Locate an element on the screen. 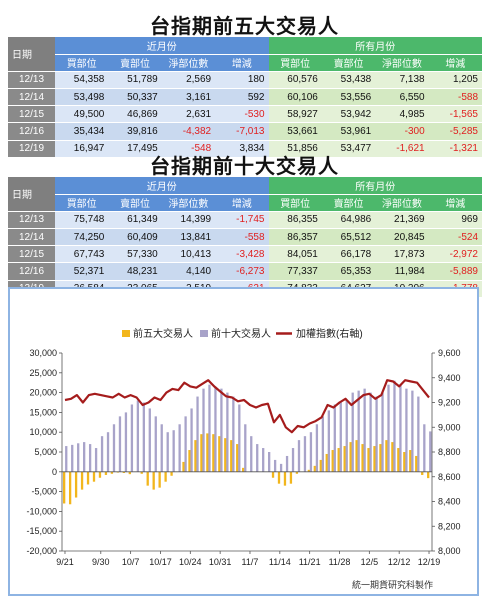 Image resolution: width=489 pixels, height=600 pixels. group-header-all-months: 所有月份 is located at coordinates (375, 186).